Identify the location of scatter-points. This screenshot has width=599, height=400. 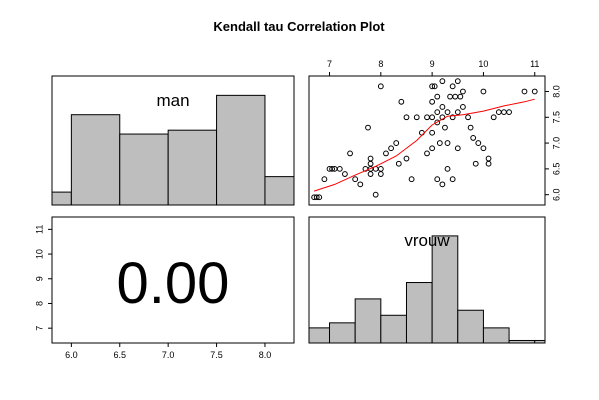
(424, 139).